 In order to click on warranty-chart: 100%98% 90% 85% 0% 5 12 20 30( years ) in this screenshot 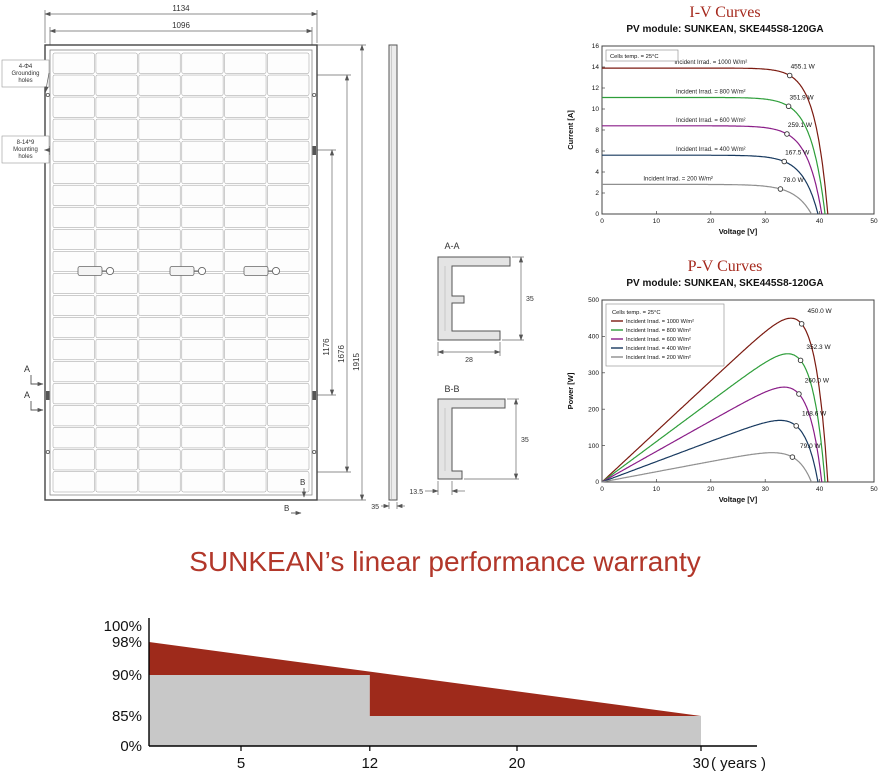, I will do `click(435, 695)`.